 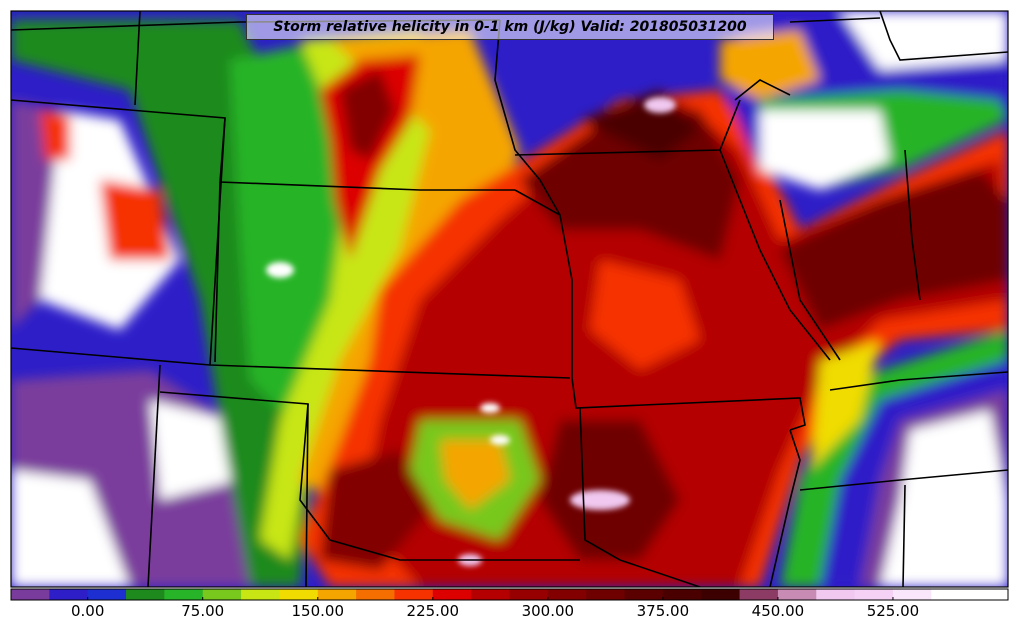 What do you see at coordinates (87, 611) in the screenshot?
I see `colorbar-tick-label: 0.00` at bounding box center [87, 611].